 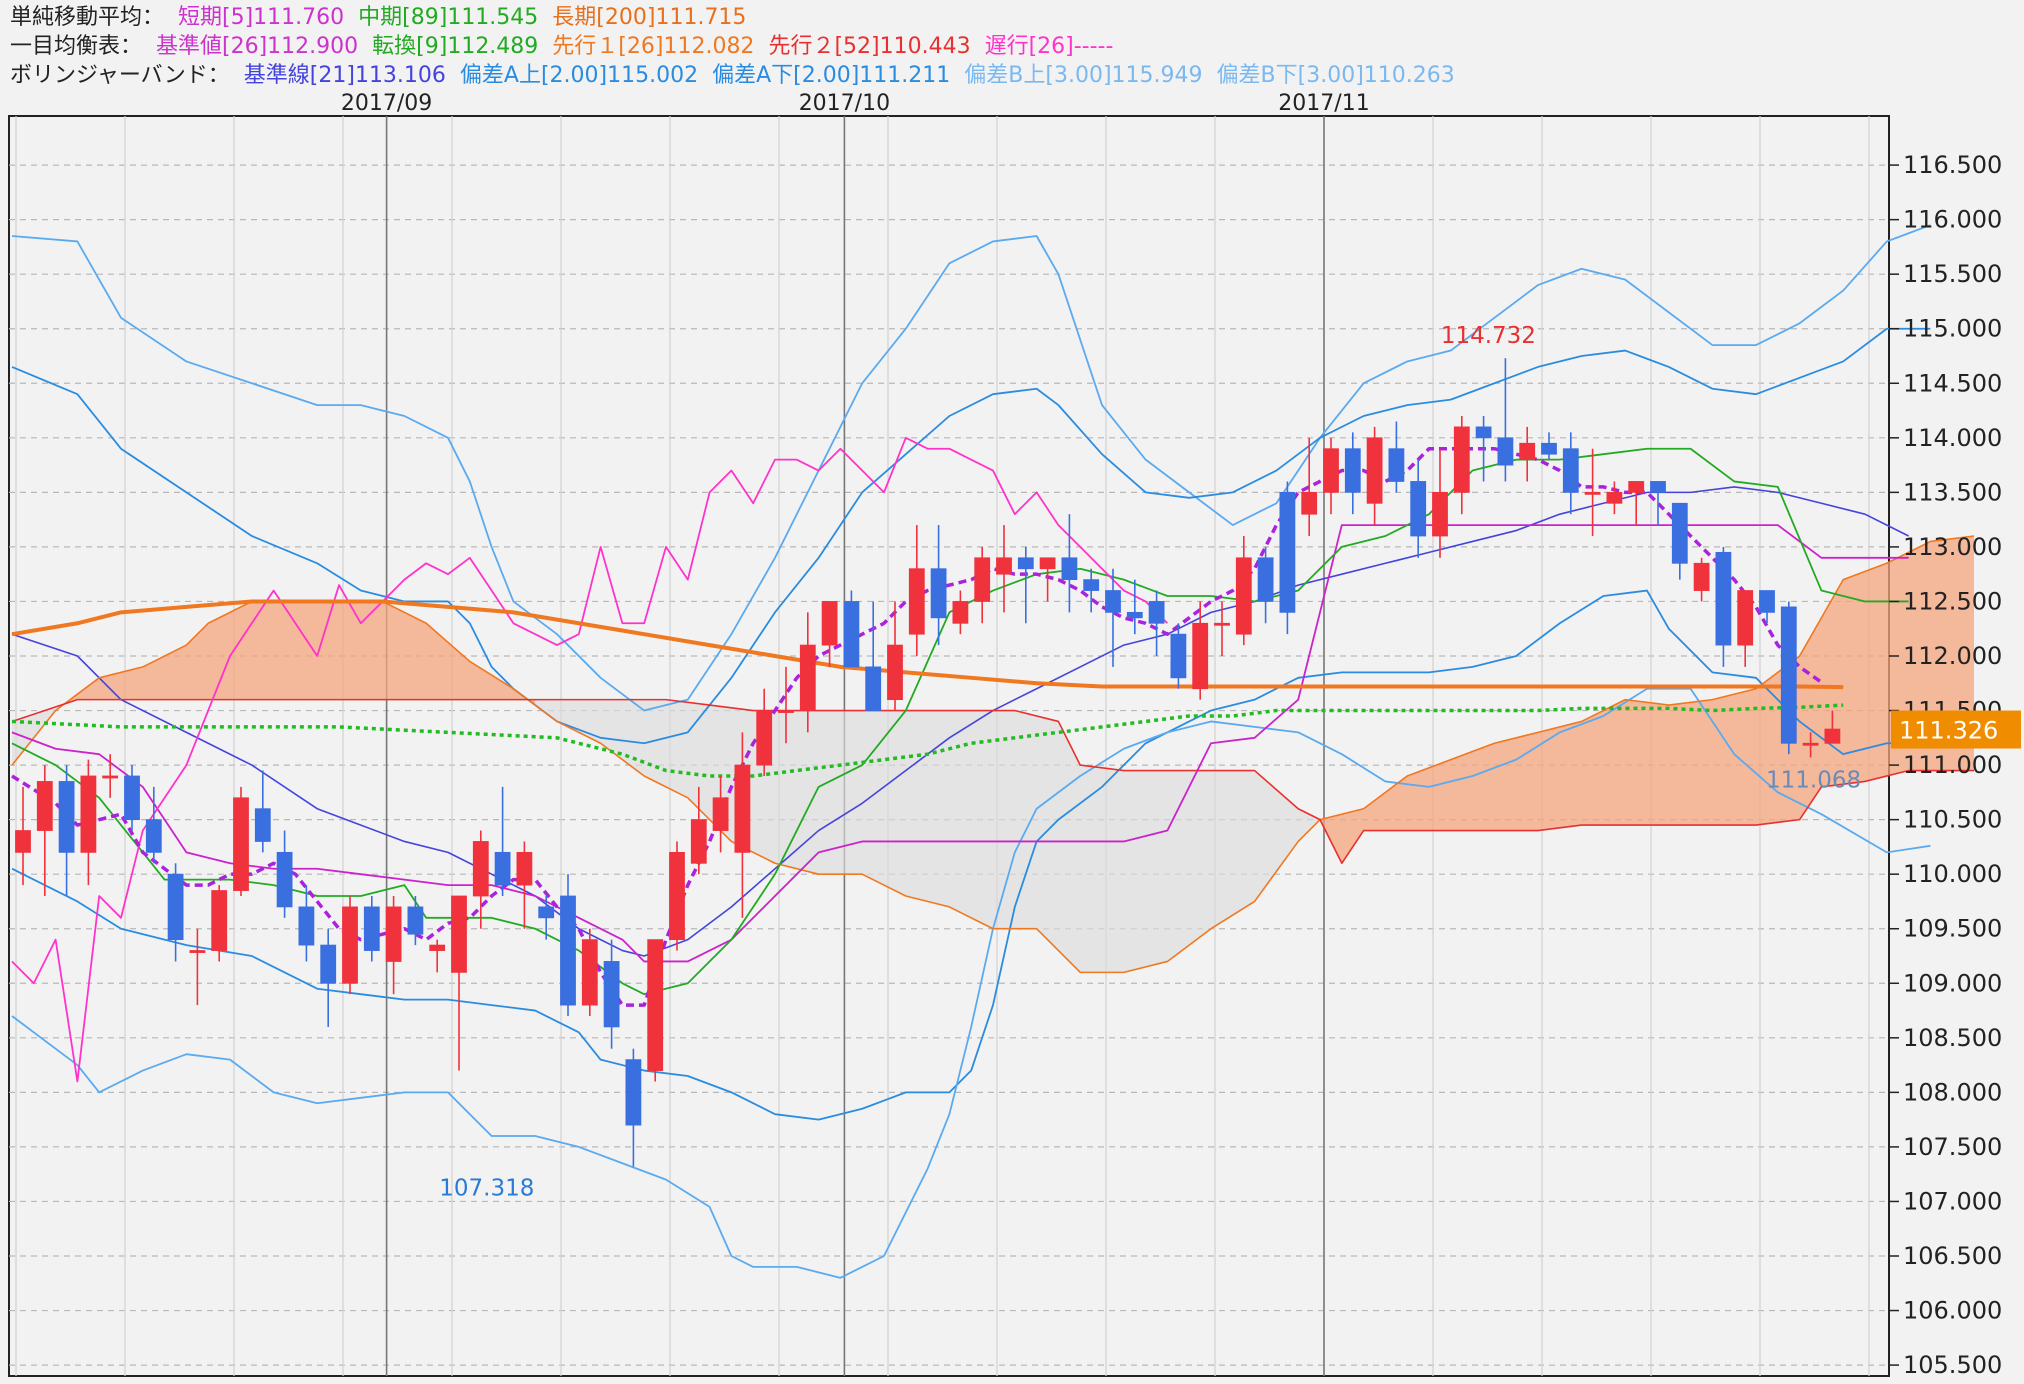 What do you see at coordinates (1952, 1147) in the screenshot?
I see `y-tick-label: 107.500` at bounding box center [1952, 1147].